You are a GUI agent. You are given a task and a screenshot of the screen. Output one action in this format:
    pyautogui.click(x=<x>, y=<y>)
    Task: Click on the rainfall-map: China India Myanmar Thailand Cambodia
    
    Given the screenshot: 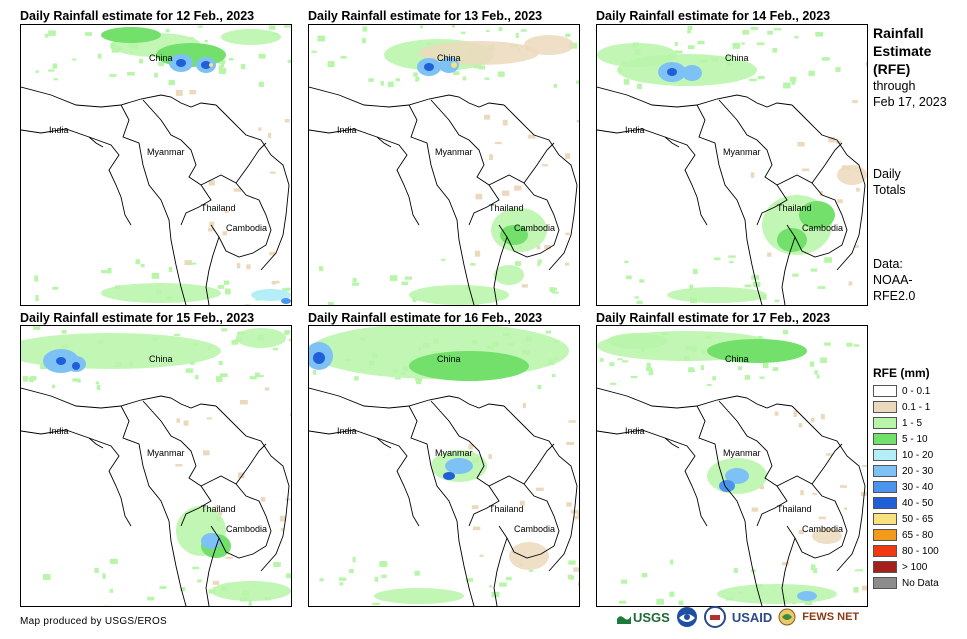 What is the action you would take?
    pyautogui.click(x=444, y=165)
    